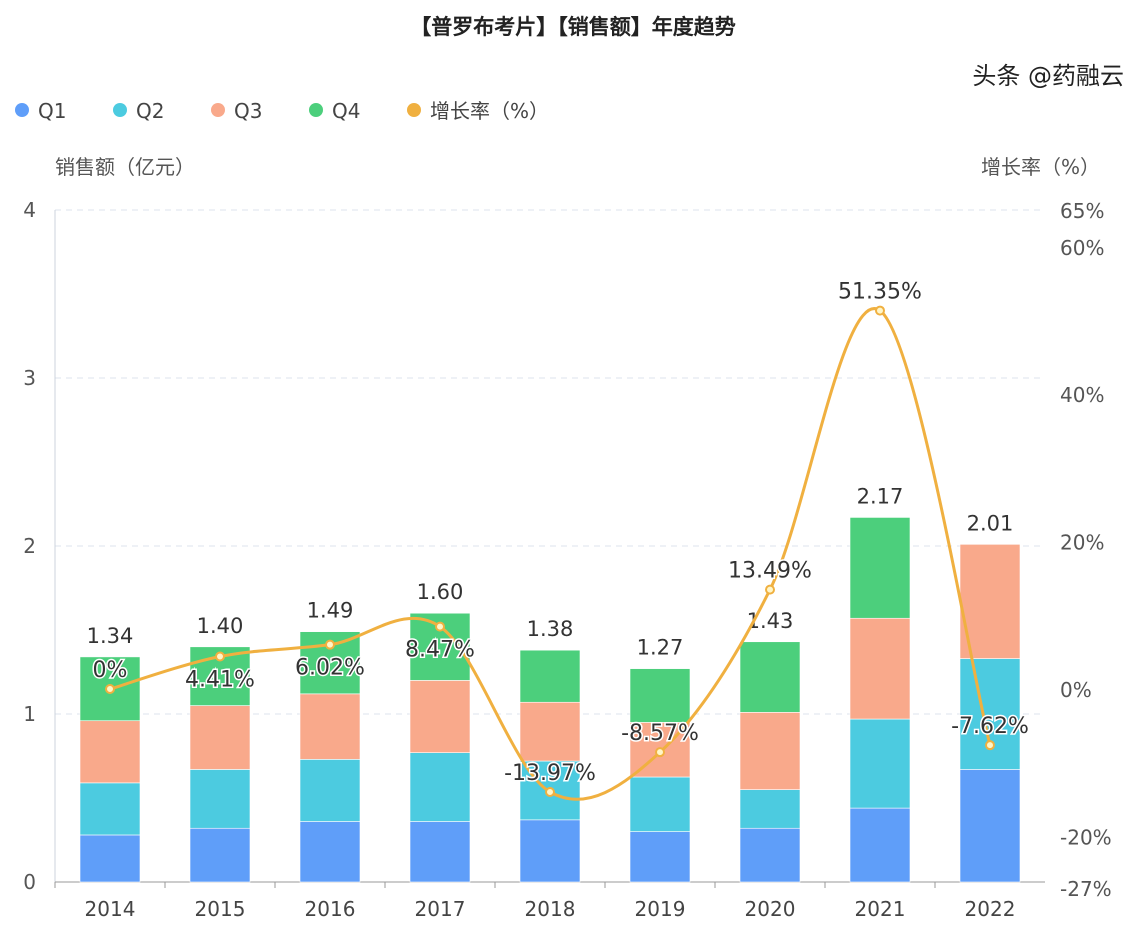 The height and width of the screenshot is (938, 1146). I want to click on bar-Q1-2018, so click(550, 851).